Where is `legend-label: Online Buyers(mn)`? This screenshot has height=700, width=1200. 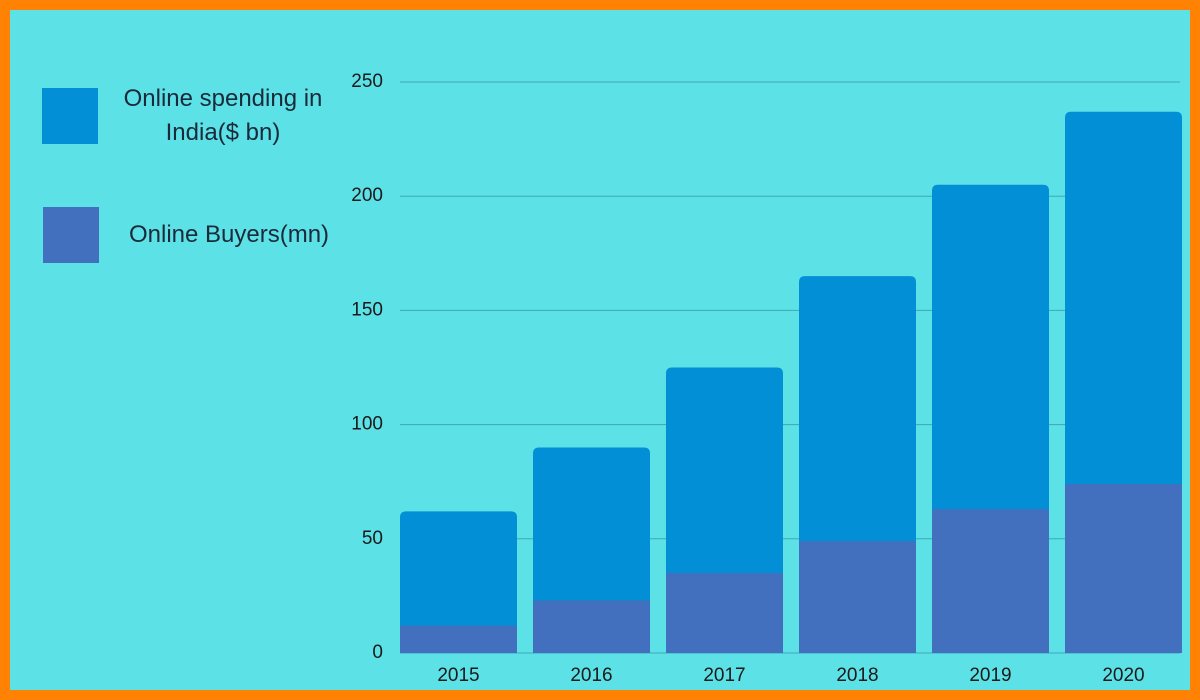 legend-label: Online Buyers(mn) is located at coordinates (229, 234).